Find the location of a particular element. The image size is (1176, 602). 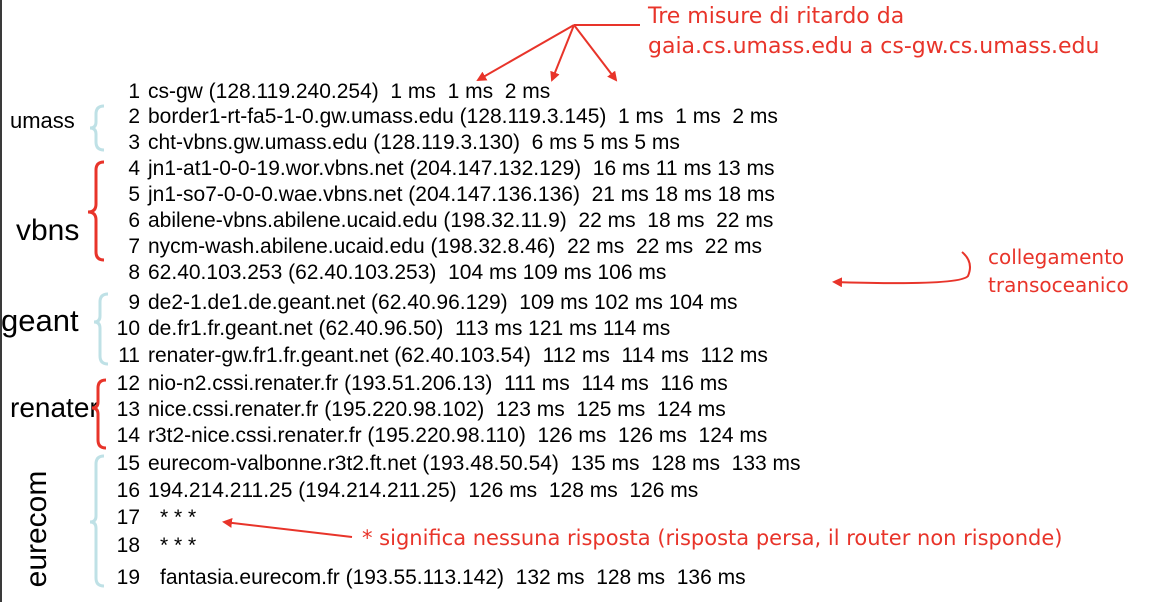

hop-number: 15 is located at coordinates (128, 463).